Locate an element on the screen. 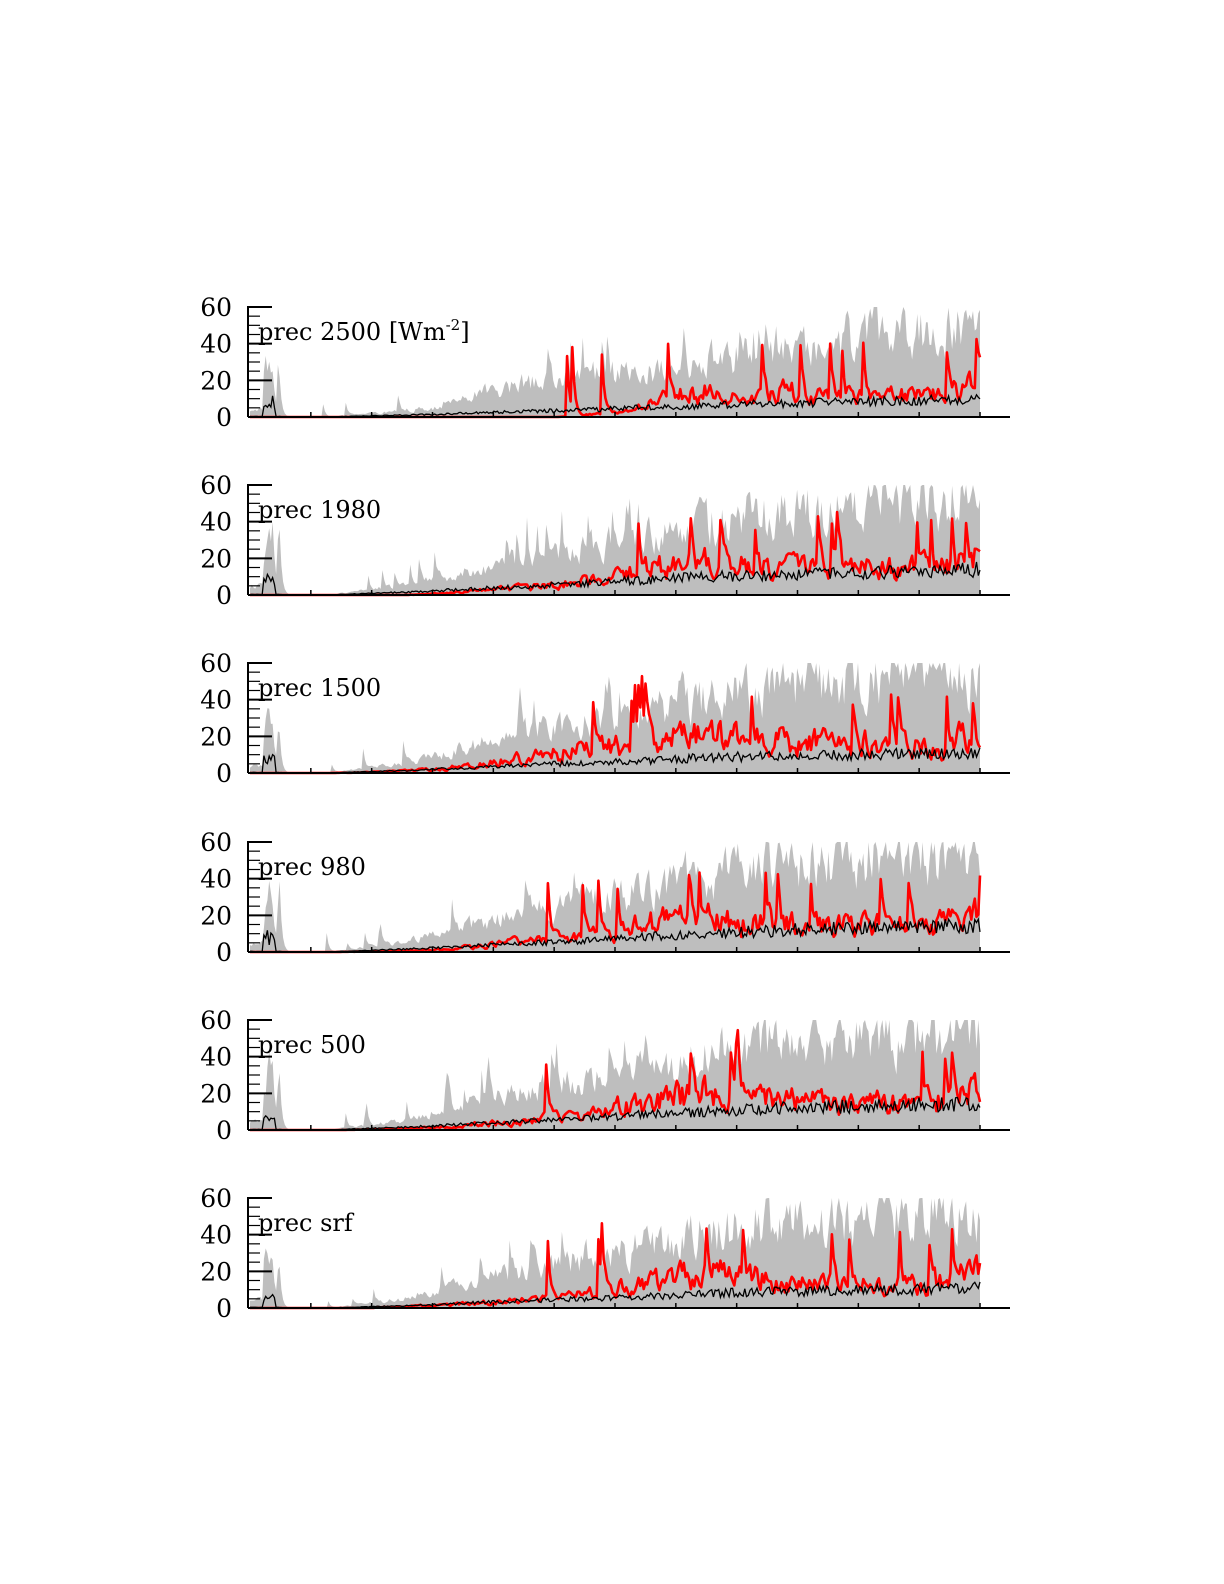 This screenshot has width=1224, height=1584. panel-label: prec 500 is located at coordinates (312, 1045).